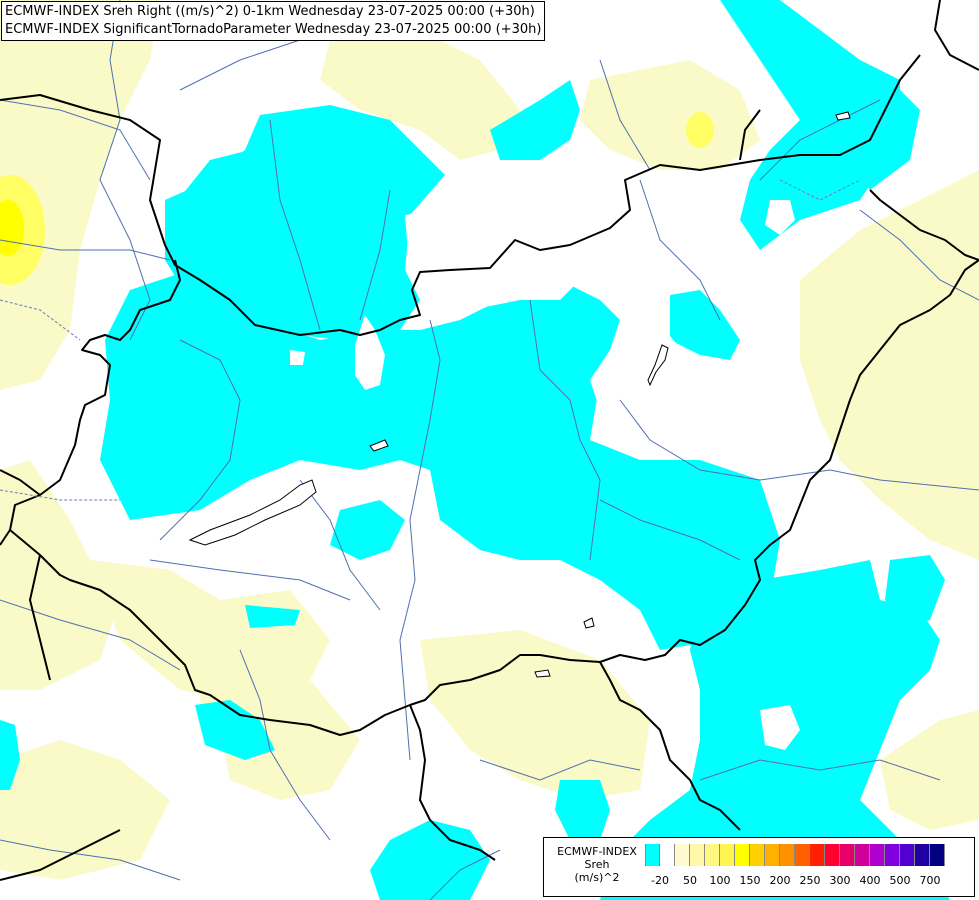  What do you see at coordinates (900, 880) in the screenshot?
I see `legend-tick-label: 500` at bounding box center [900, 880].